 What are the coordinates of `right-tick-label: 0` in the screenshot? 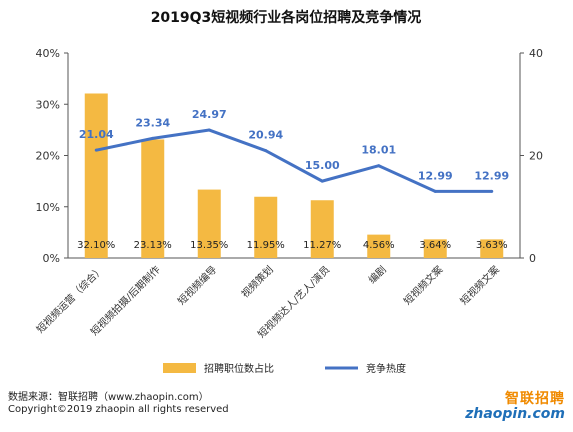 It's located at (532, 258).